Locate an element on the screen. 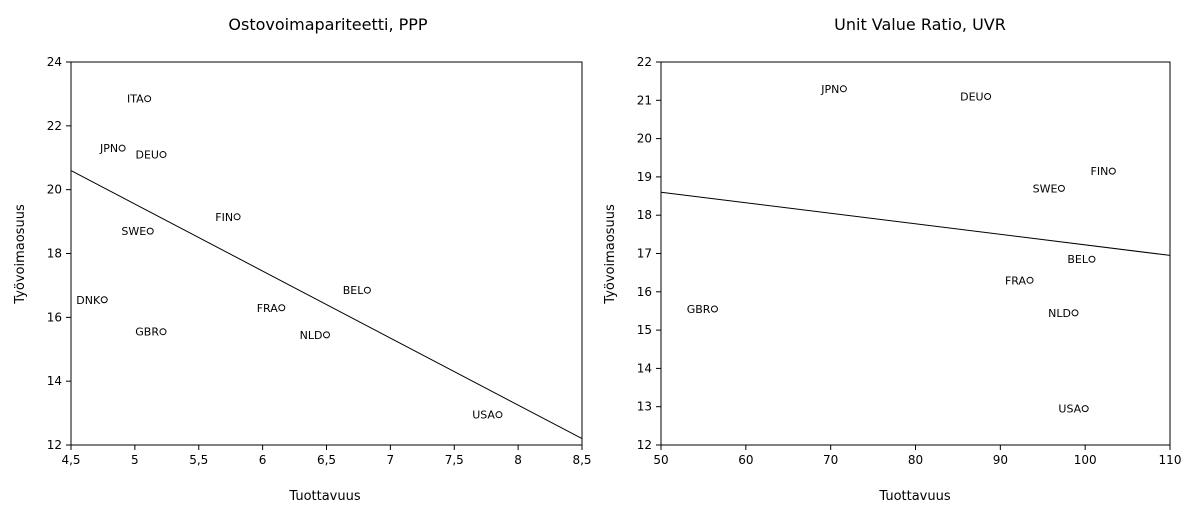 Image resolution: width=1184 pixels, height=507 pixels. point-label-dnk: DNK is located at coordinates (88, 300).